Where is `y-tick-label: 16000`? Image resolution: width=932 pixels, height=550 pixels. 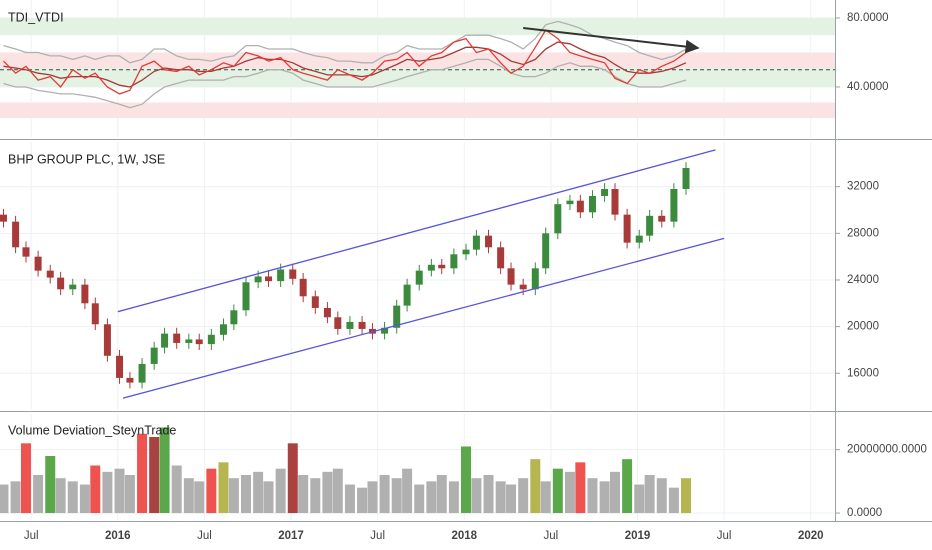
y-tick-label: 16000 is located at coordinates (863, 373).